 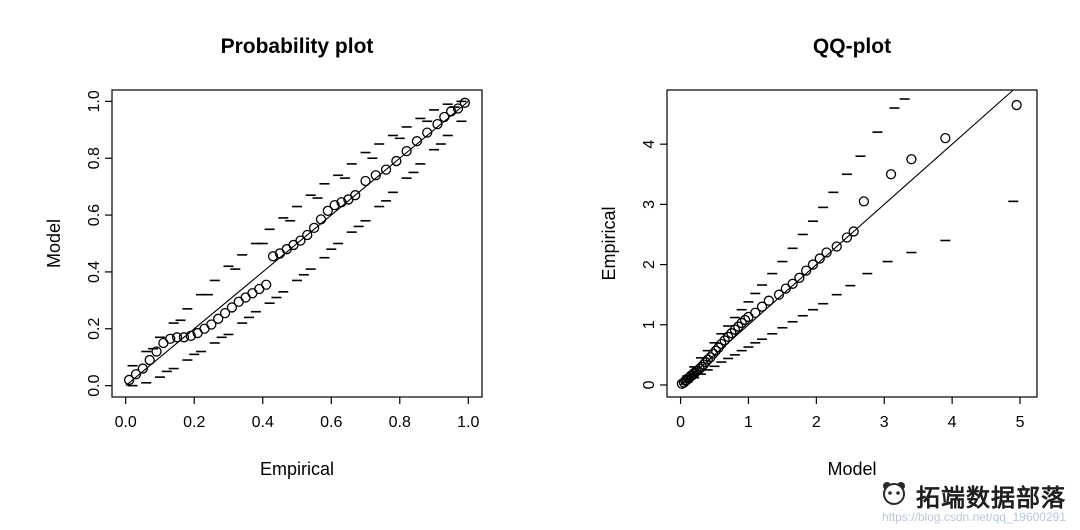 What do you see at coordinates (680, 422) in the screenshot?
I see `x-tick-label: 0` at bounding box center [680, 422].